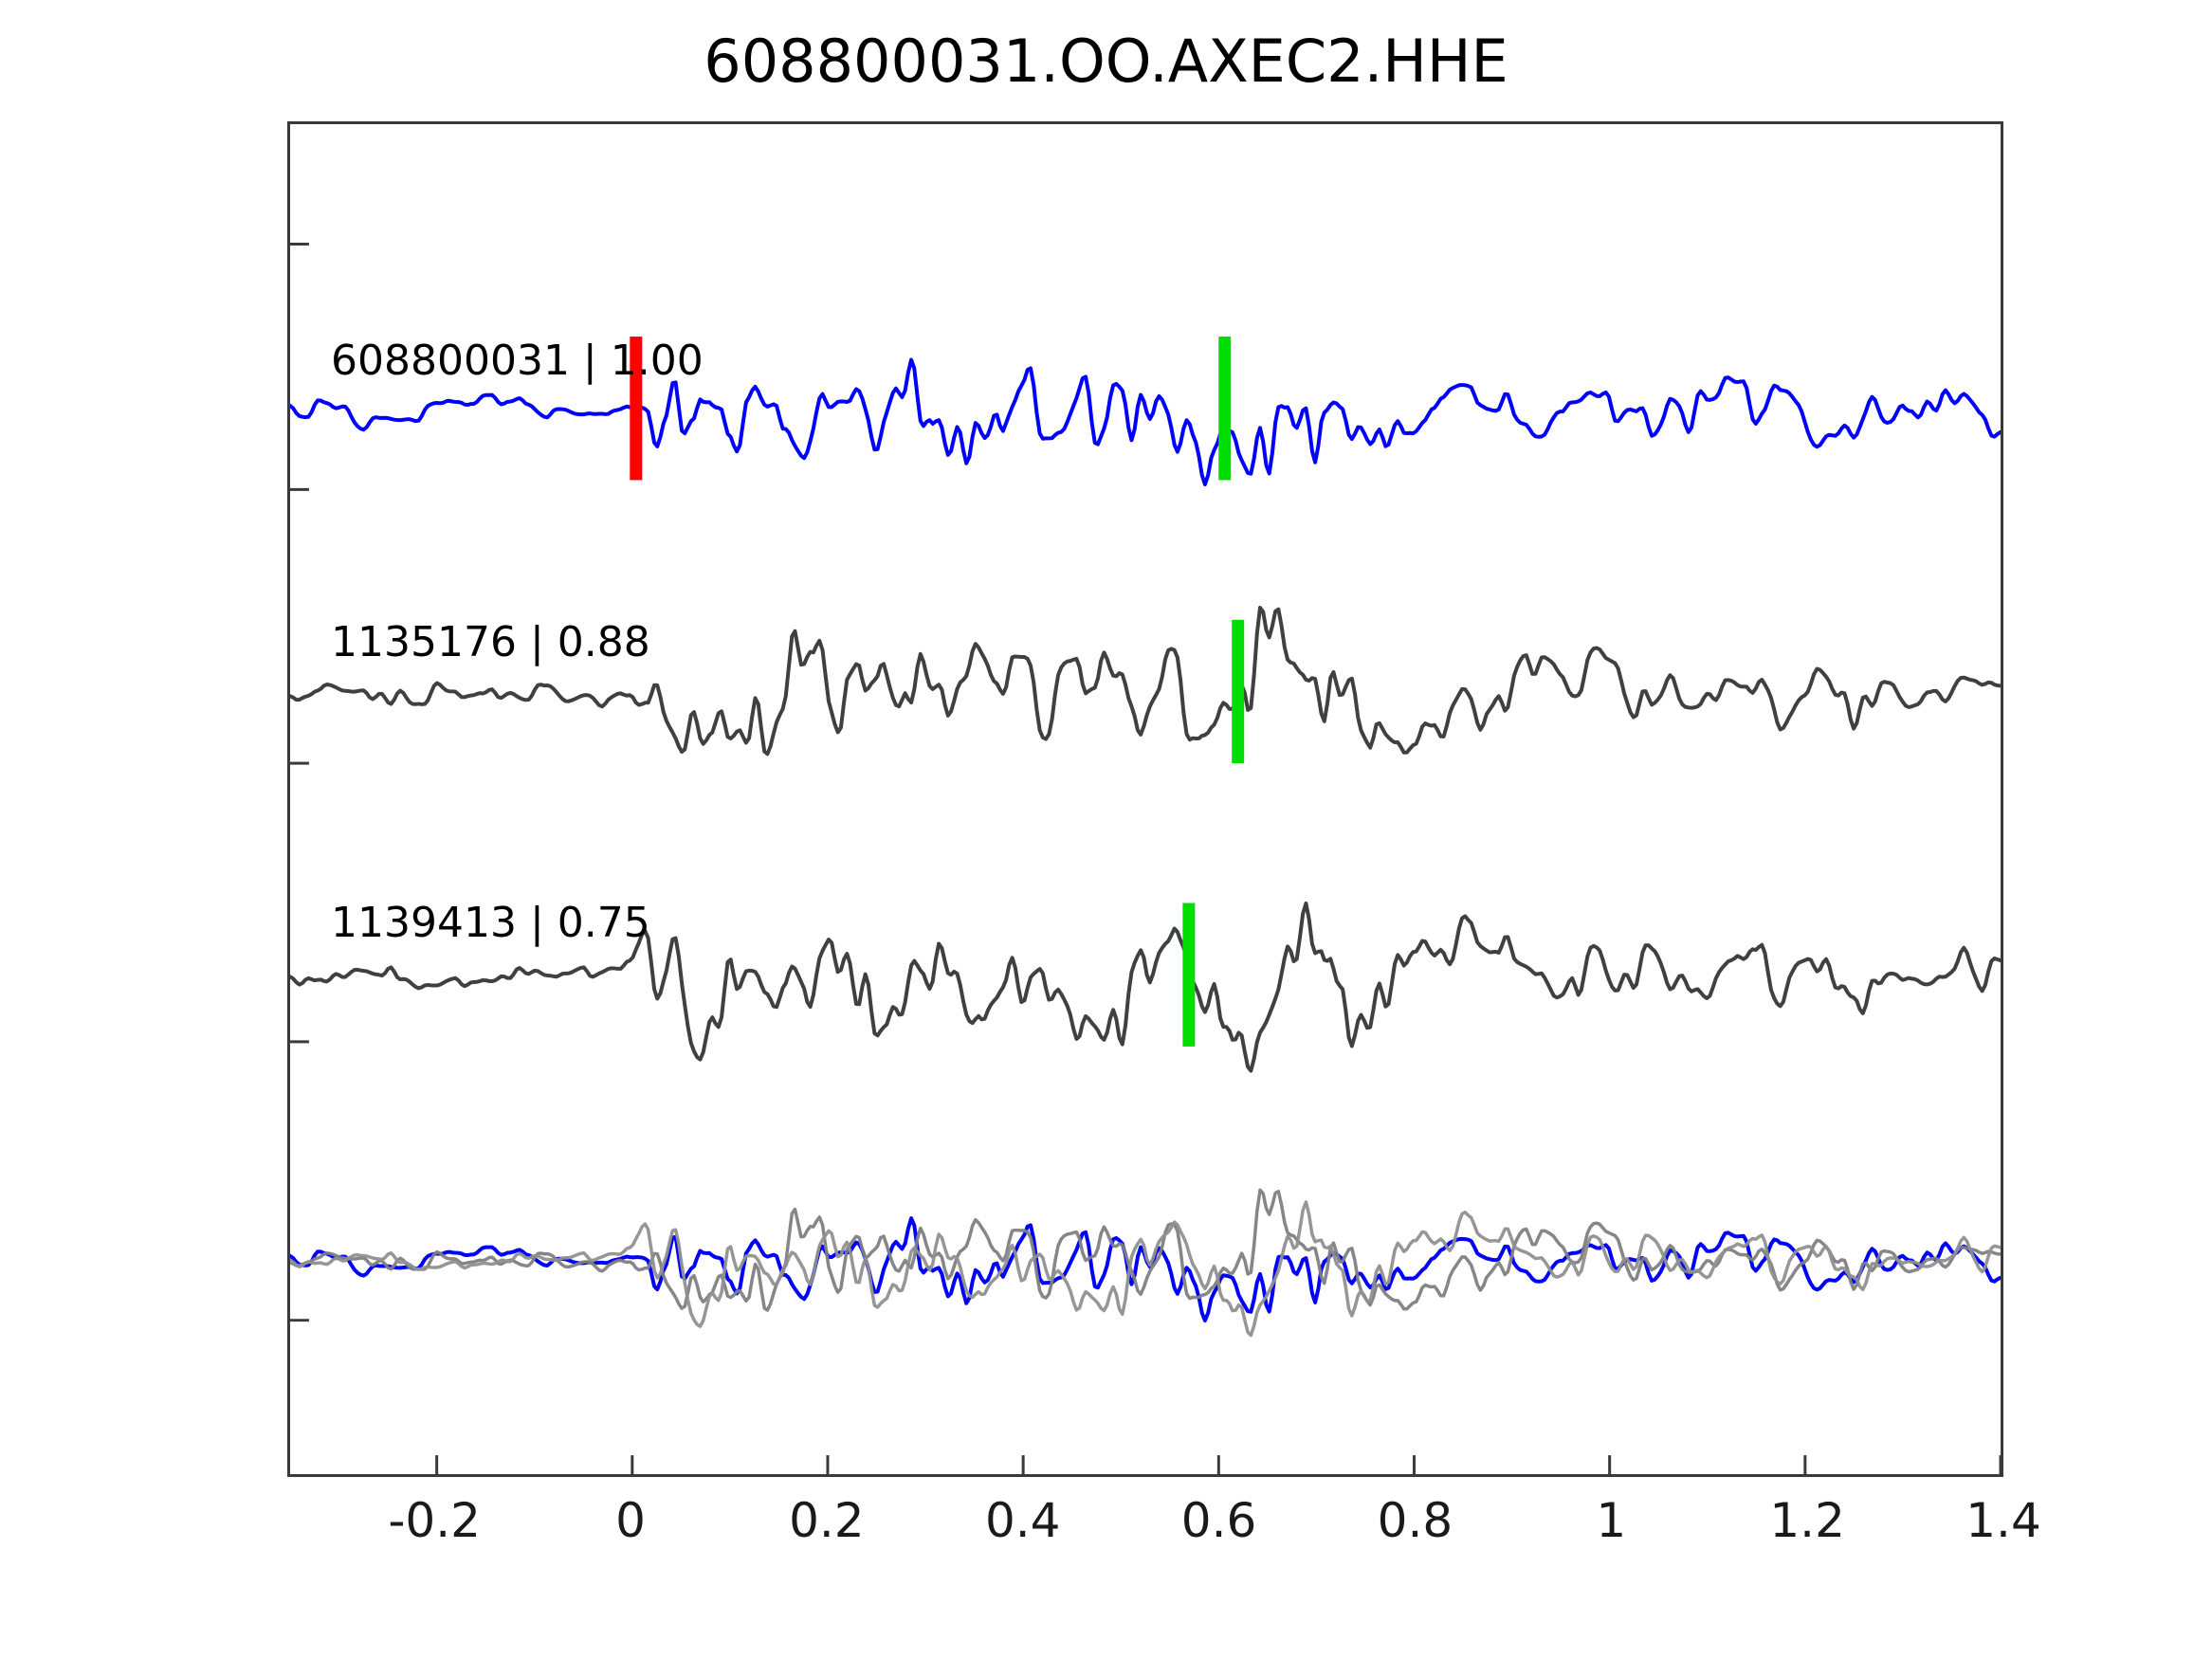 This screenshot has width=2212, height=1659. Describe the element at coordinates (1807, 1520) in the screenshot. I see `x-tick-label-7: 1.2` at that location.